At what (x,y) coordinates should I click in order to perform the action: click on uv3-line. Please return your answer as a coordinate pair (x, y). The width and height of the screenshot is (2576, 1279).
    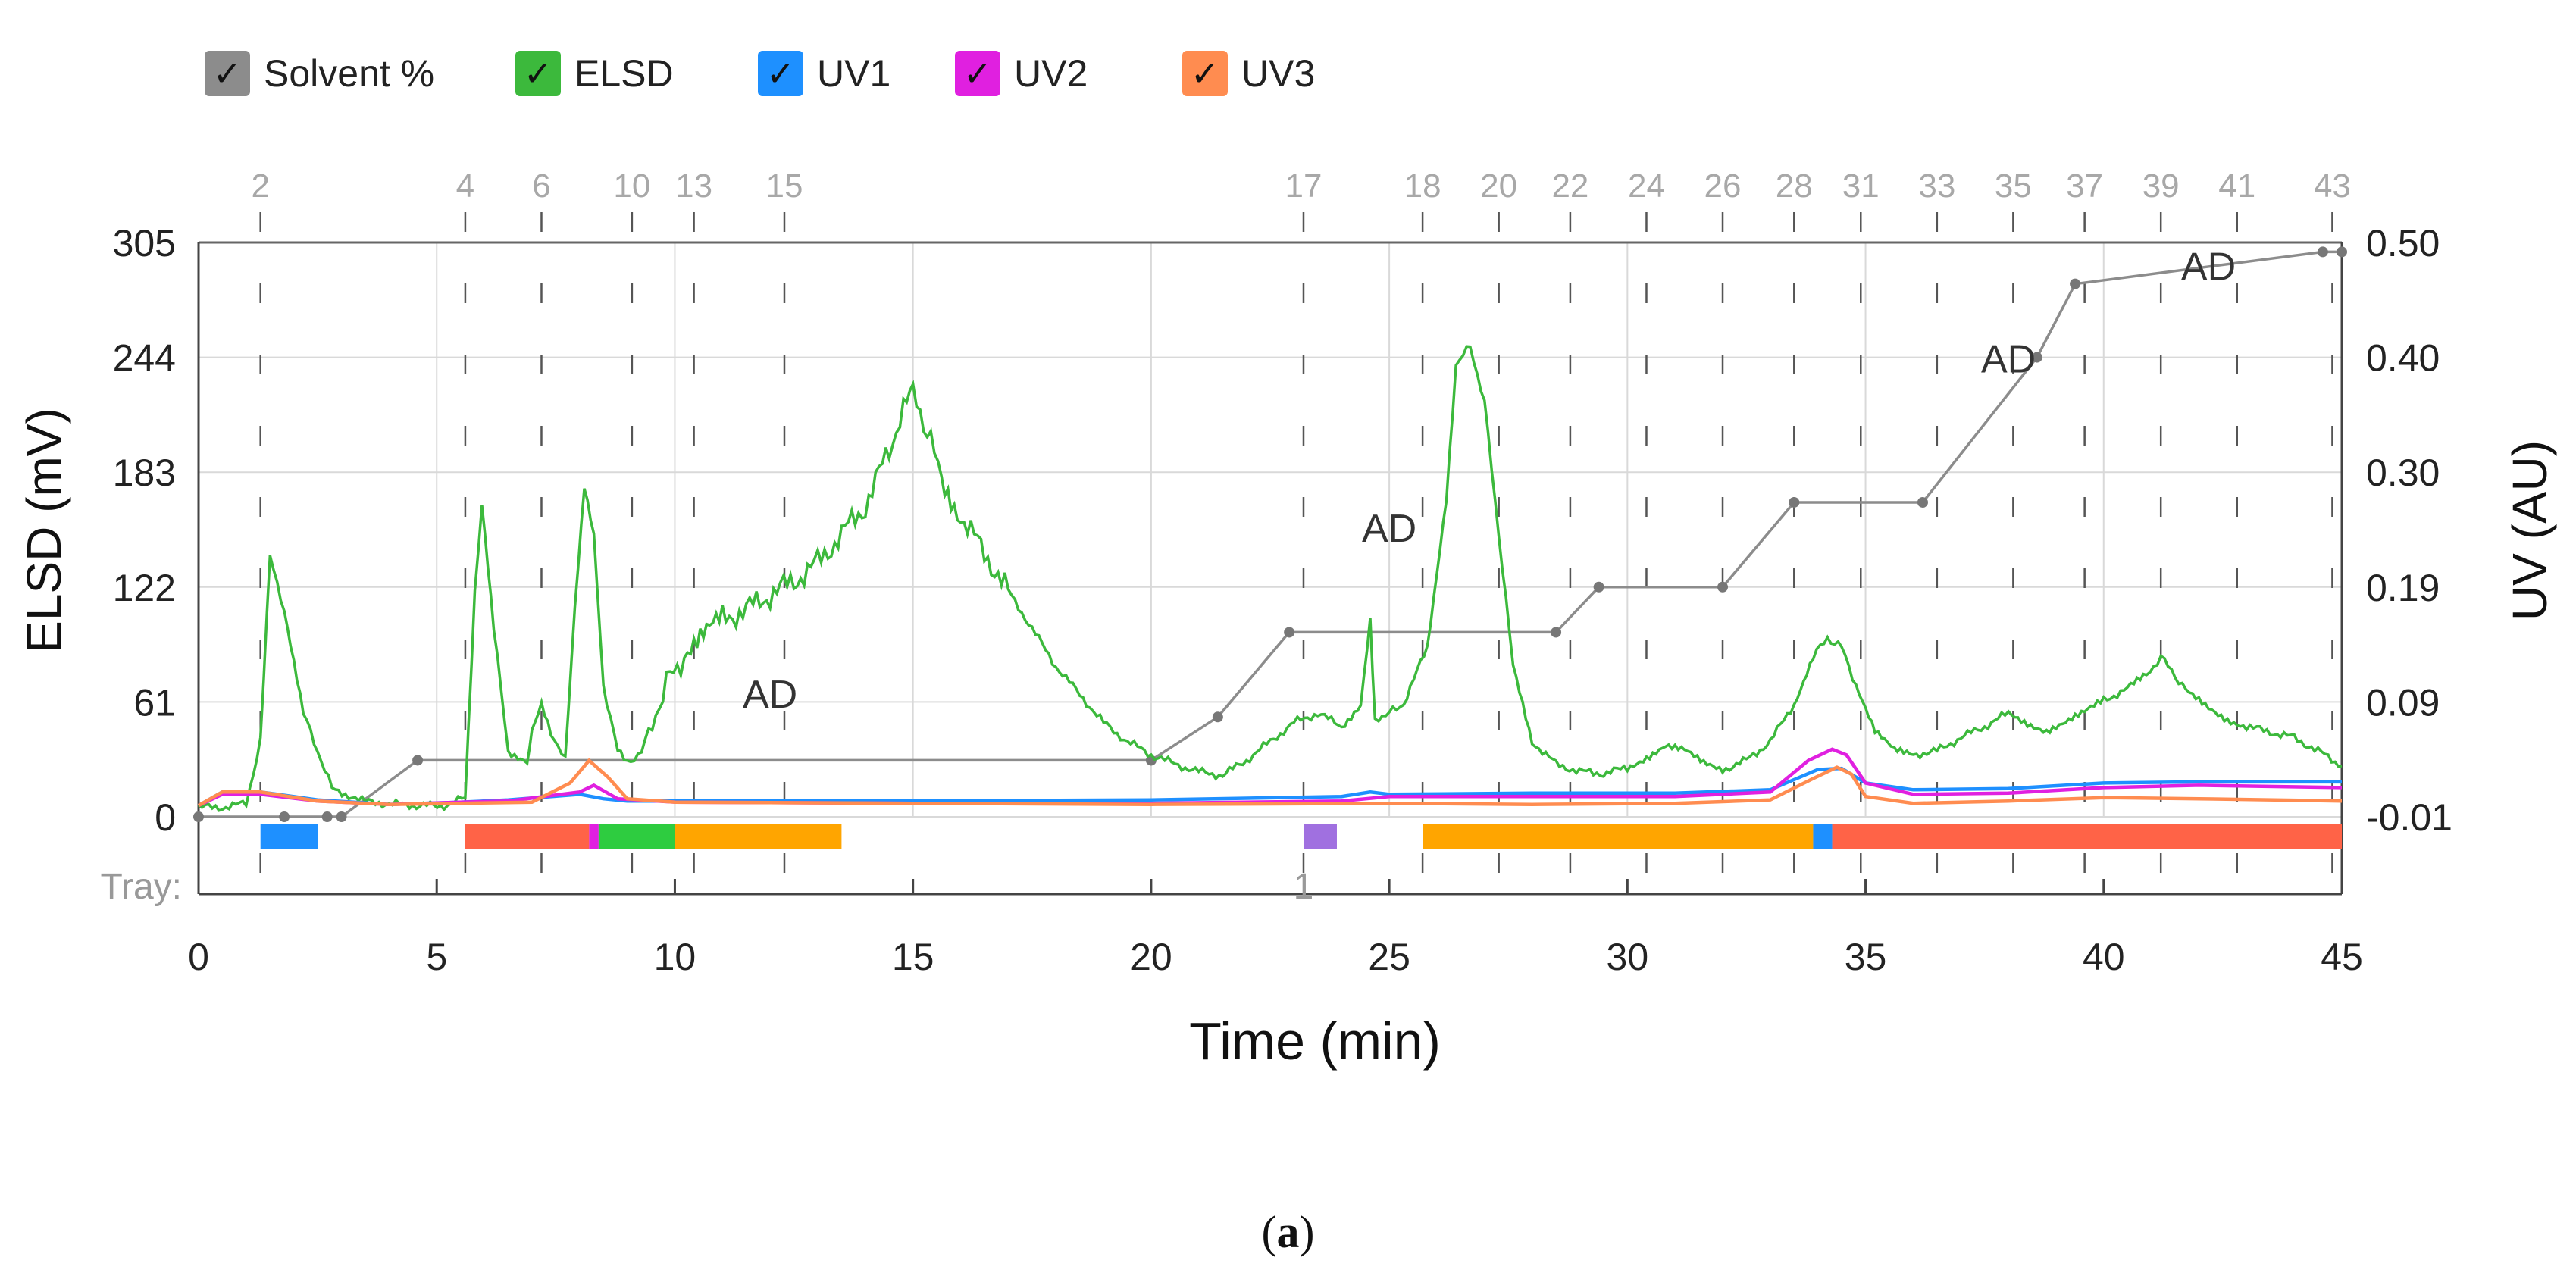
    Looking at the image, I should click on (1270, 783).